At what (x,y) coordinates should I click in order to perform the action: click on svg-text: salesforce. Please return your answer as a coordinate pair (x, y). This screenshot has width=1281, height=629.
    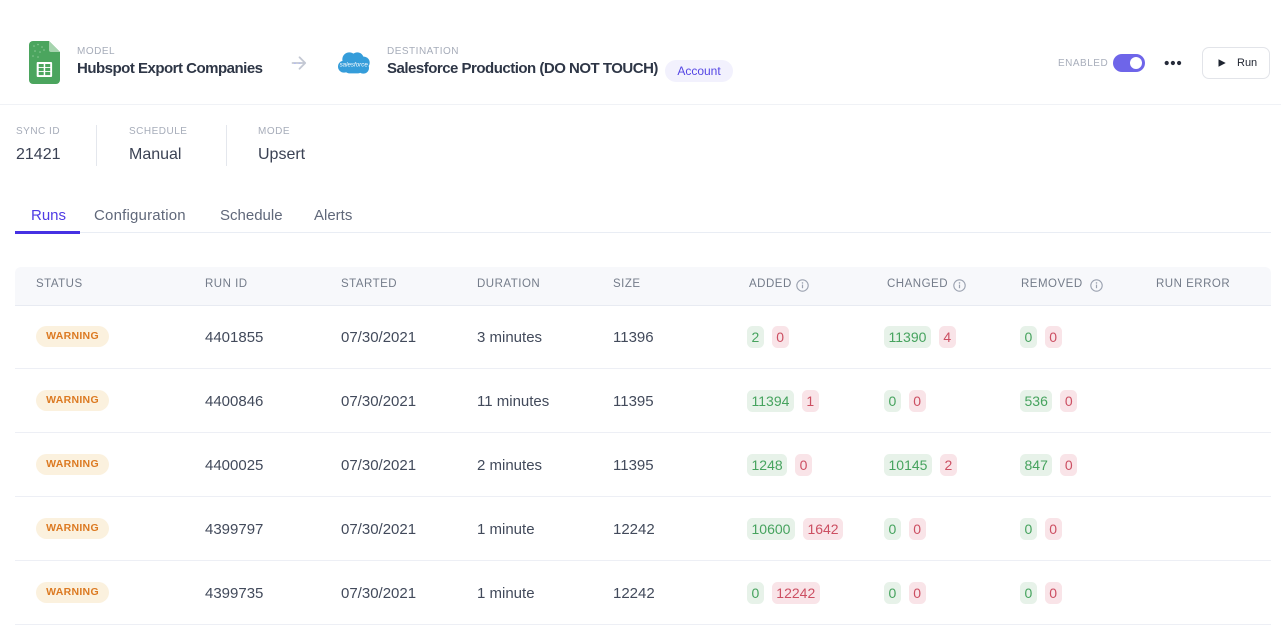
    Looking at the image, I should click on (354, 64).